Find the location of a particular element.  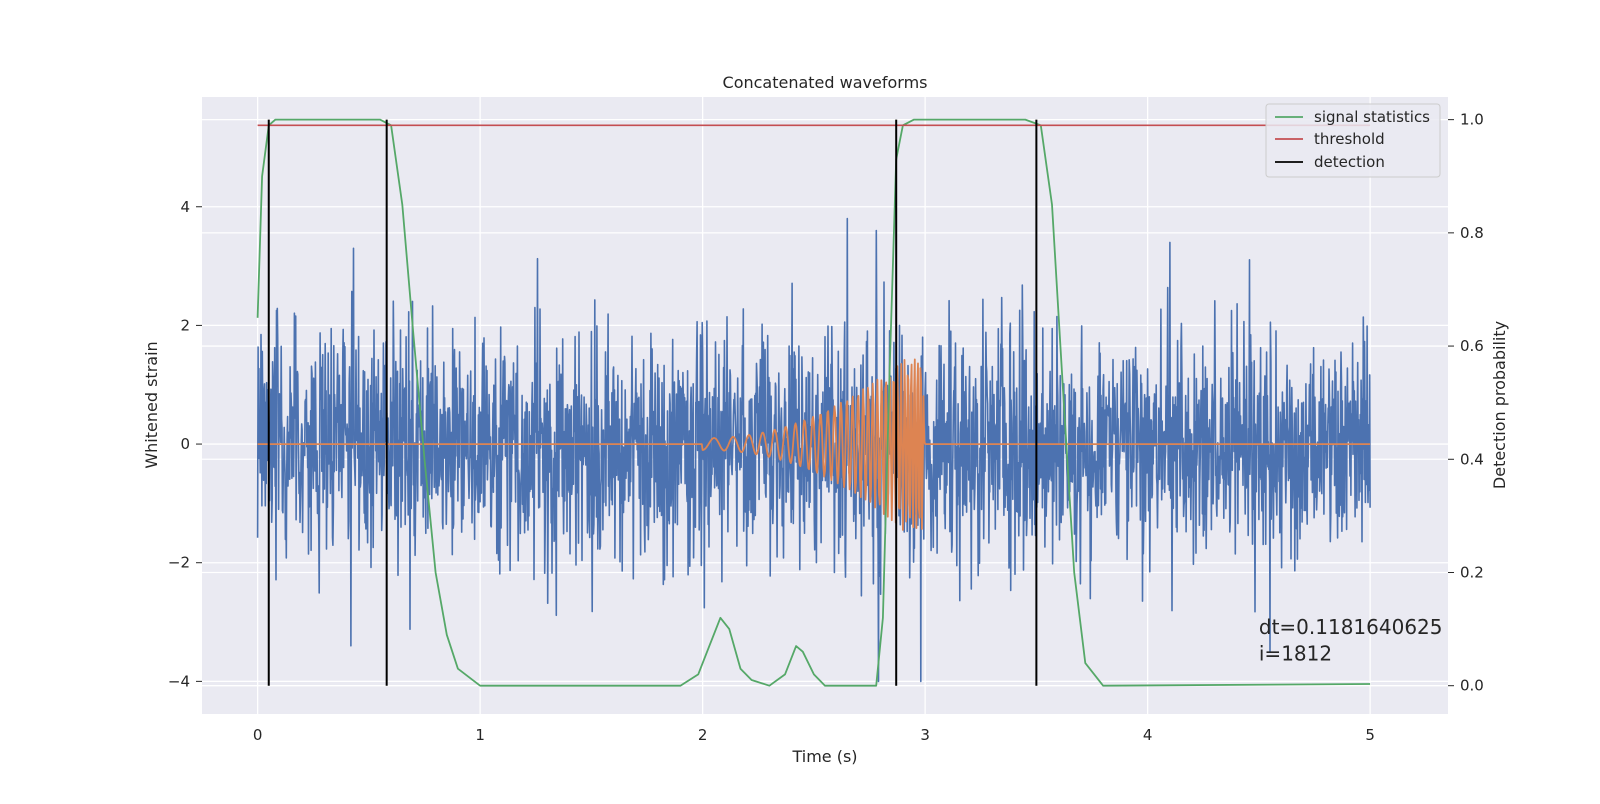

x-axis-label: Time (s) is located at coordinates (824, 756).